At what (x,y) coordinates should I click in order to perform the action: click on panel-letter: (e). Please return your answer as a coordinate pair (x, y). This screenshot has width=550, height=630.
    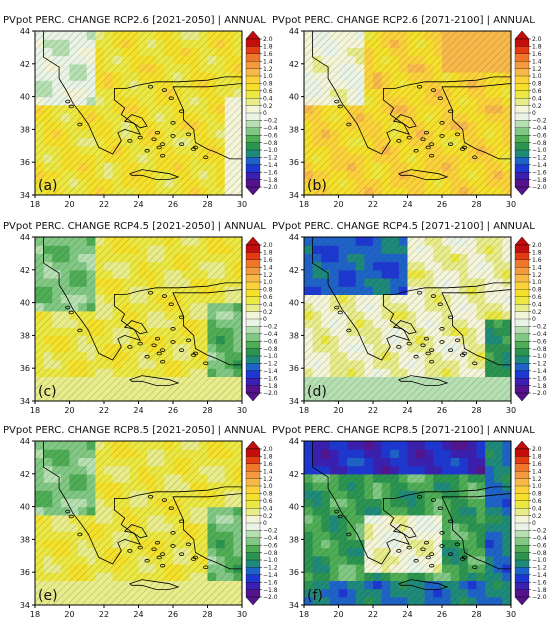
    Looking at the image, I should click on (48, 596).